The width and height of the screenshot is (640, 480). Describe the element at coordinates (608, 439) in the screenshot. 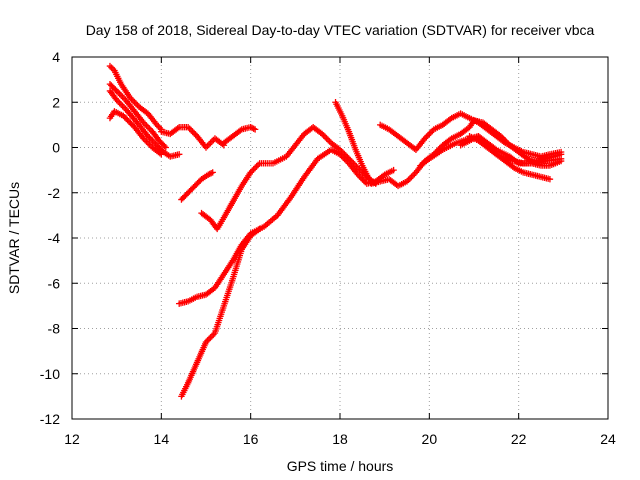

I see `x-tick-label: 24` at that location.